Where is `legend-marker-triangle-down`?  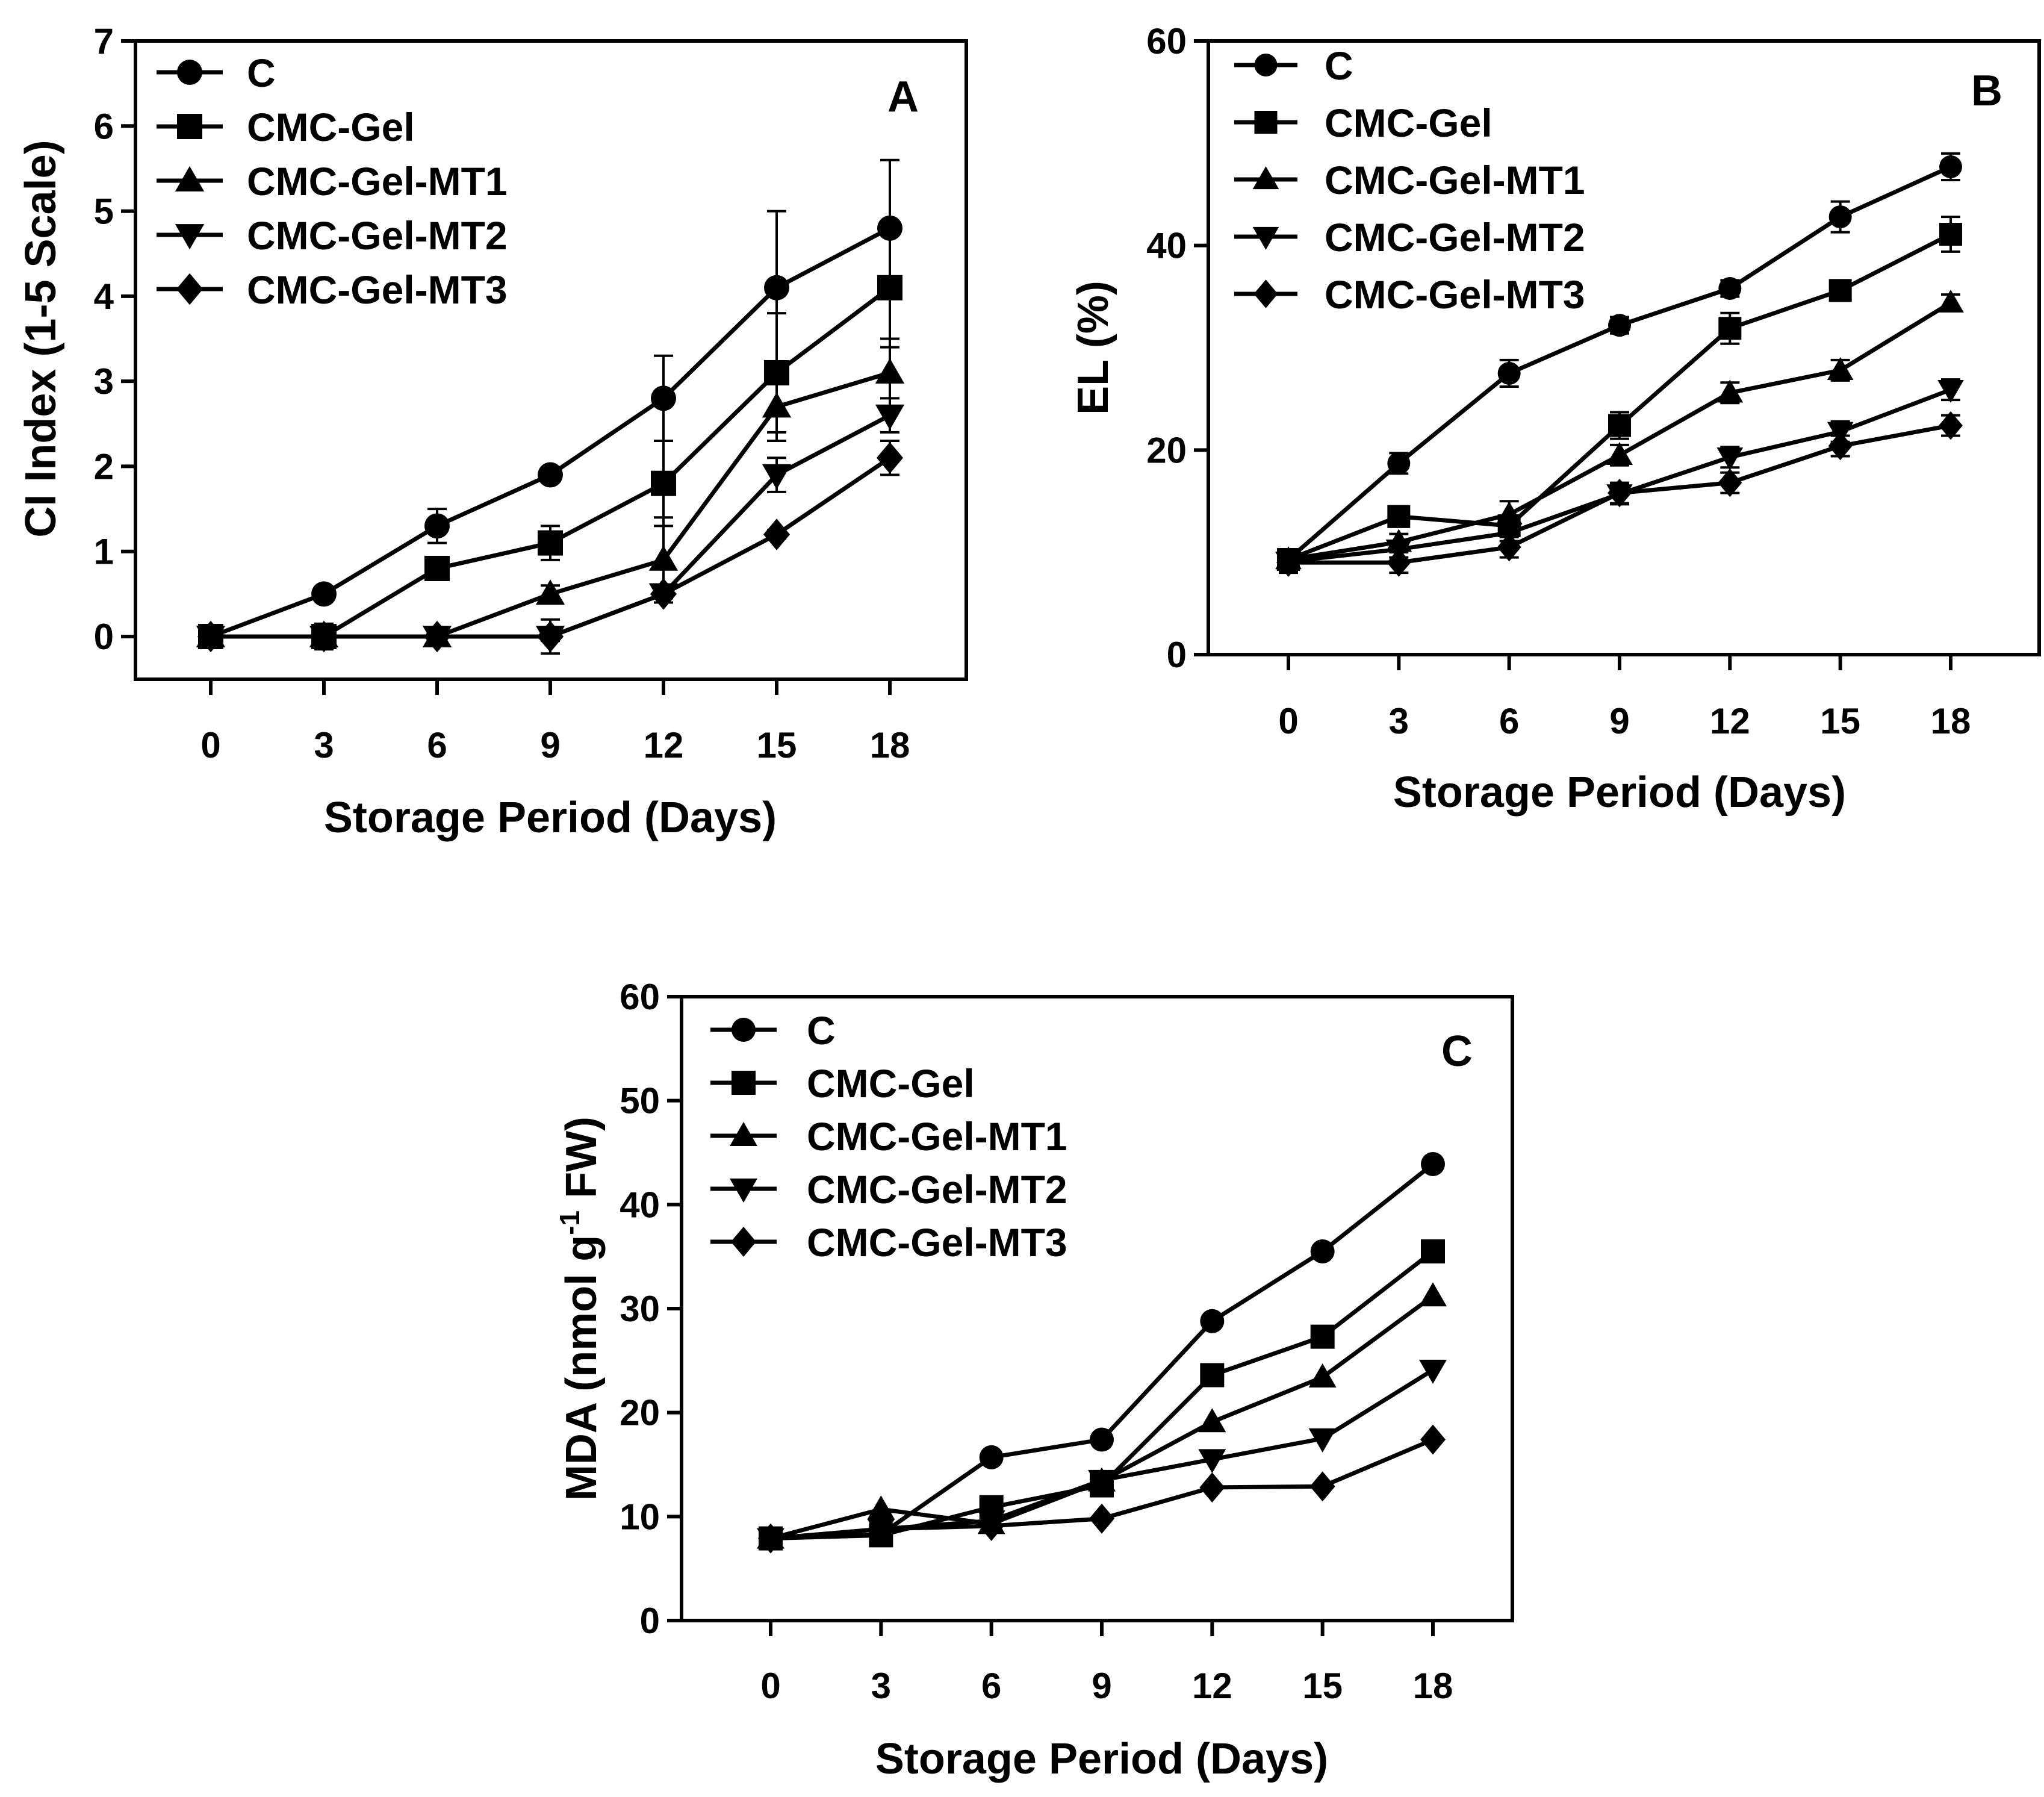
legend-marker-triangle-down is located at coordinates (743, 1191).